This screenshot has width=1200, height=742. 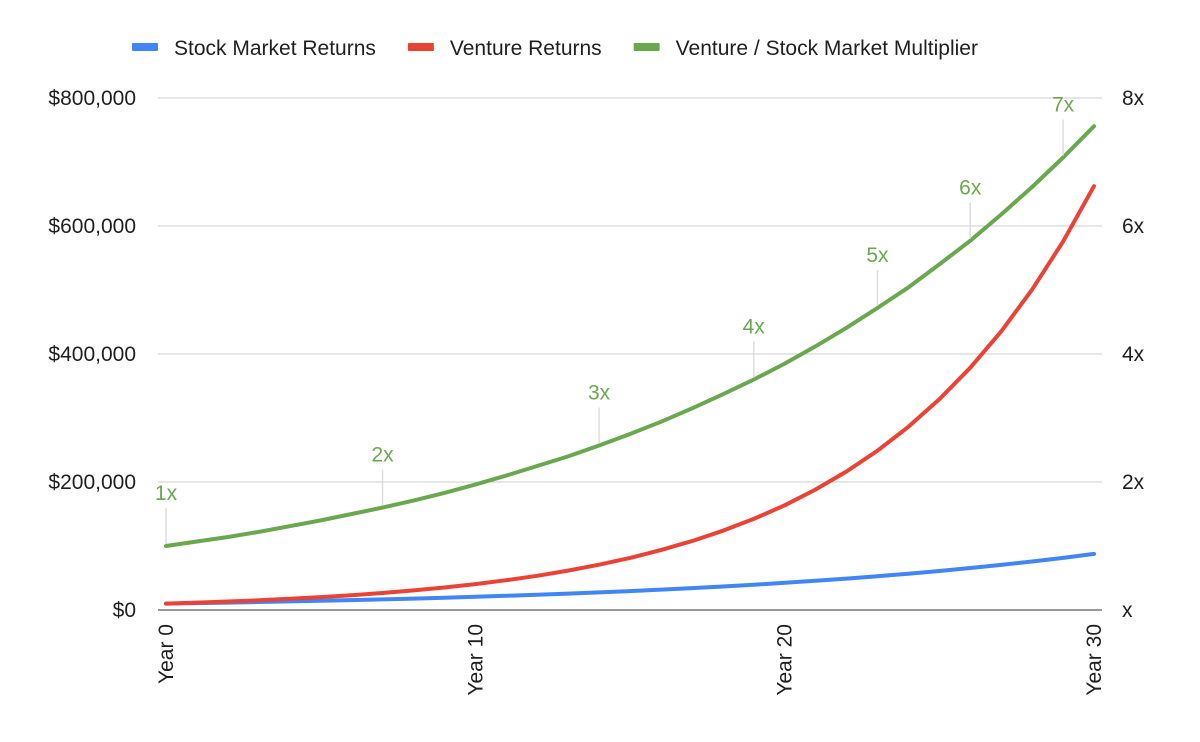 I want to click on legend-label: Venture / Stock Market Multiplier, so click(x=827, y=48).